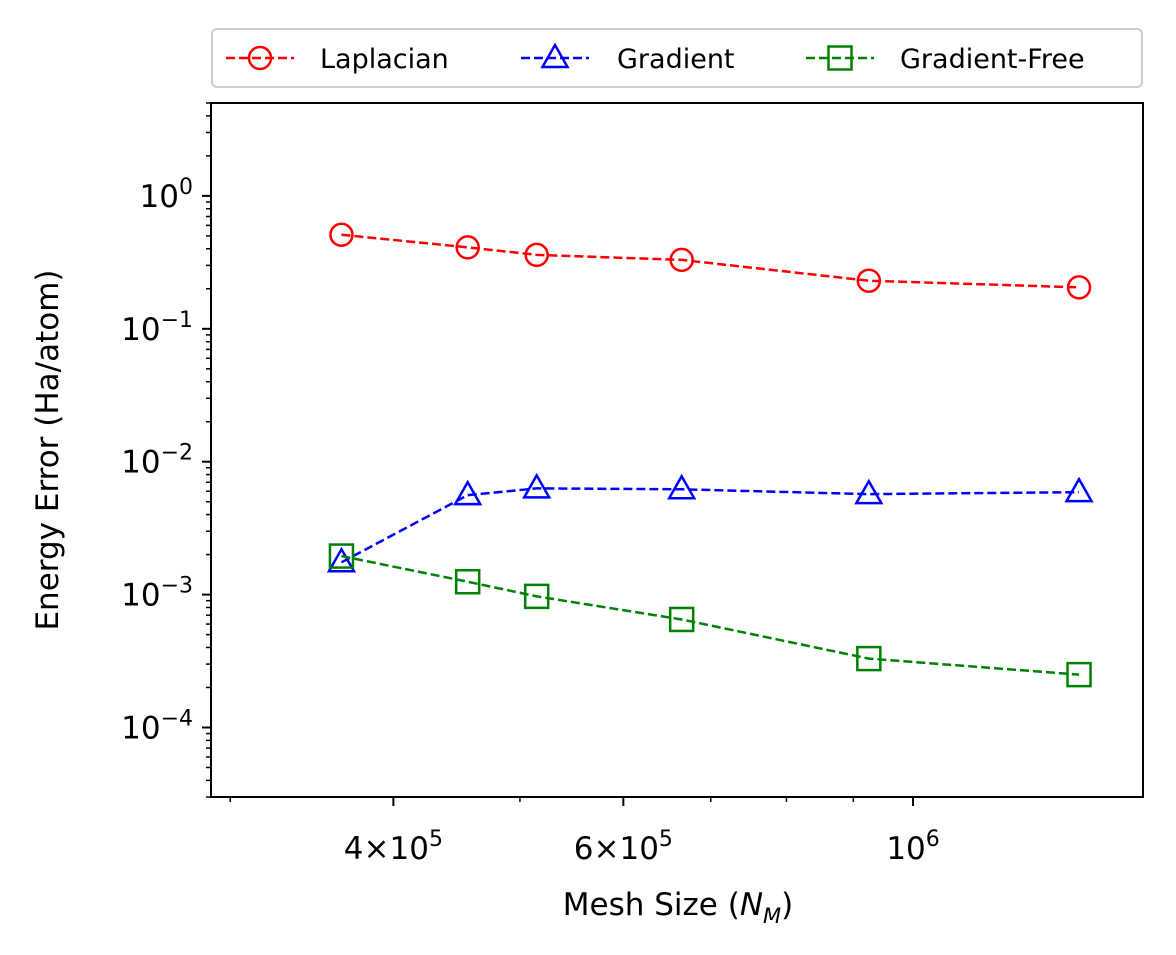  What do you see at coordinates (912, 847) in the screenshot?
I see `x-tick-label: 106` at bounding box center [912, 847].